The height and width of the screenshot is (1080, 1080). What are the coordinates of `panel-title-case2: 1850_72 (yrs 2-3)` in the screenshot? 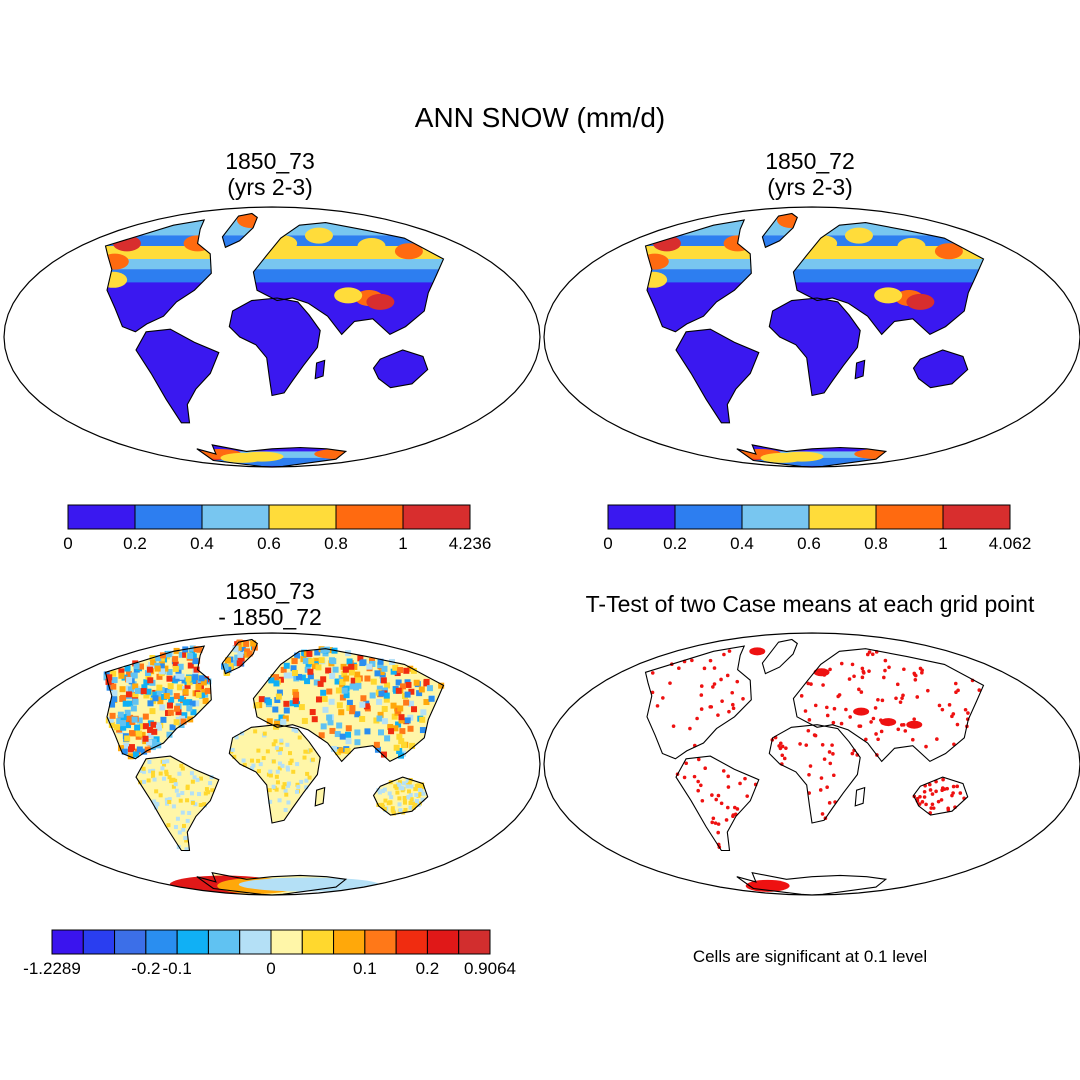 It's located at (810, 176).